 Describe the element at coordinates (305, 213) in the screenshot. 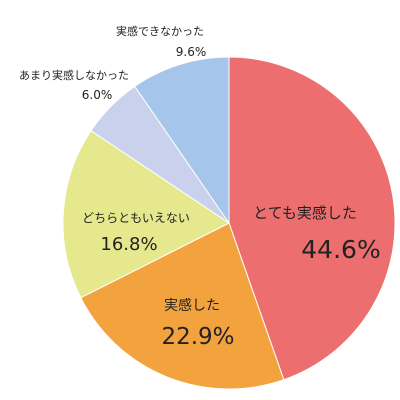

I see `label-very-much: とても実感した` at that location.